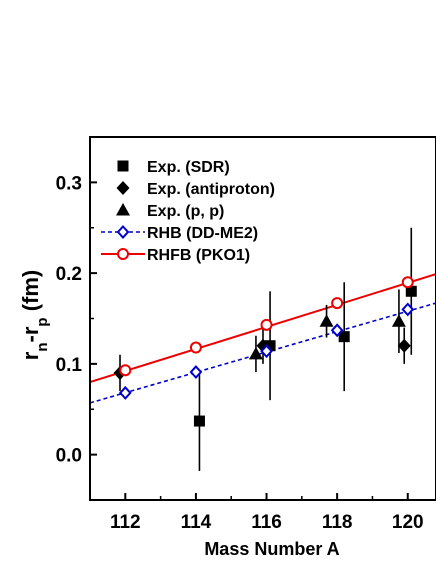 Image resolution: width=436 pixels, height=564 pixels. I want to click on legend-label-rhfb-pko1: RHFB (PKO1), so click(198, 255).